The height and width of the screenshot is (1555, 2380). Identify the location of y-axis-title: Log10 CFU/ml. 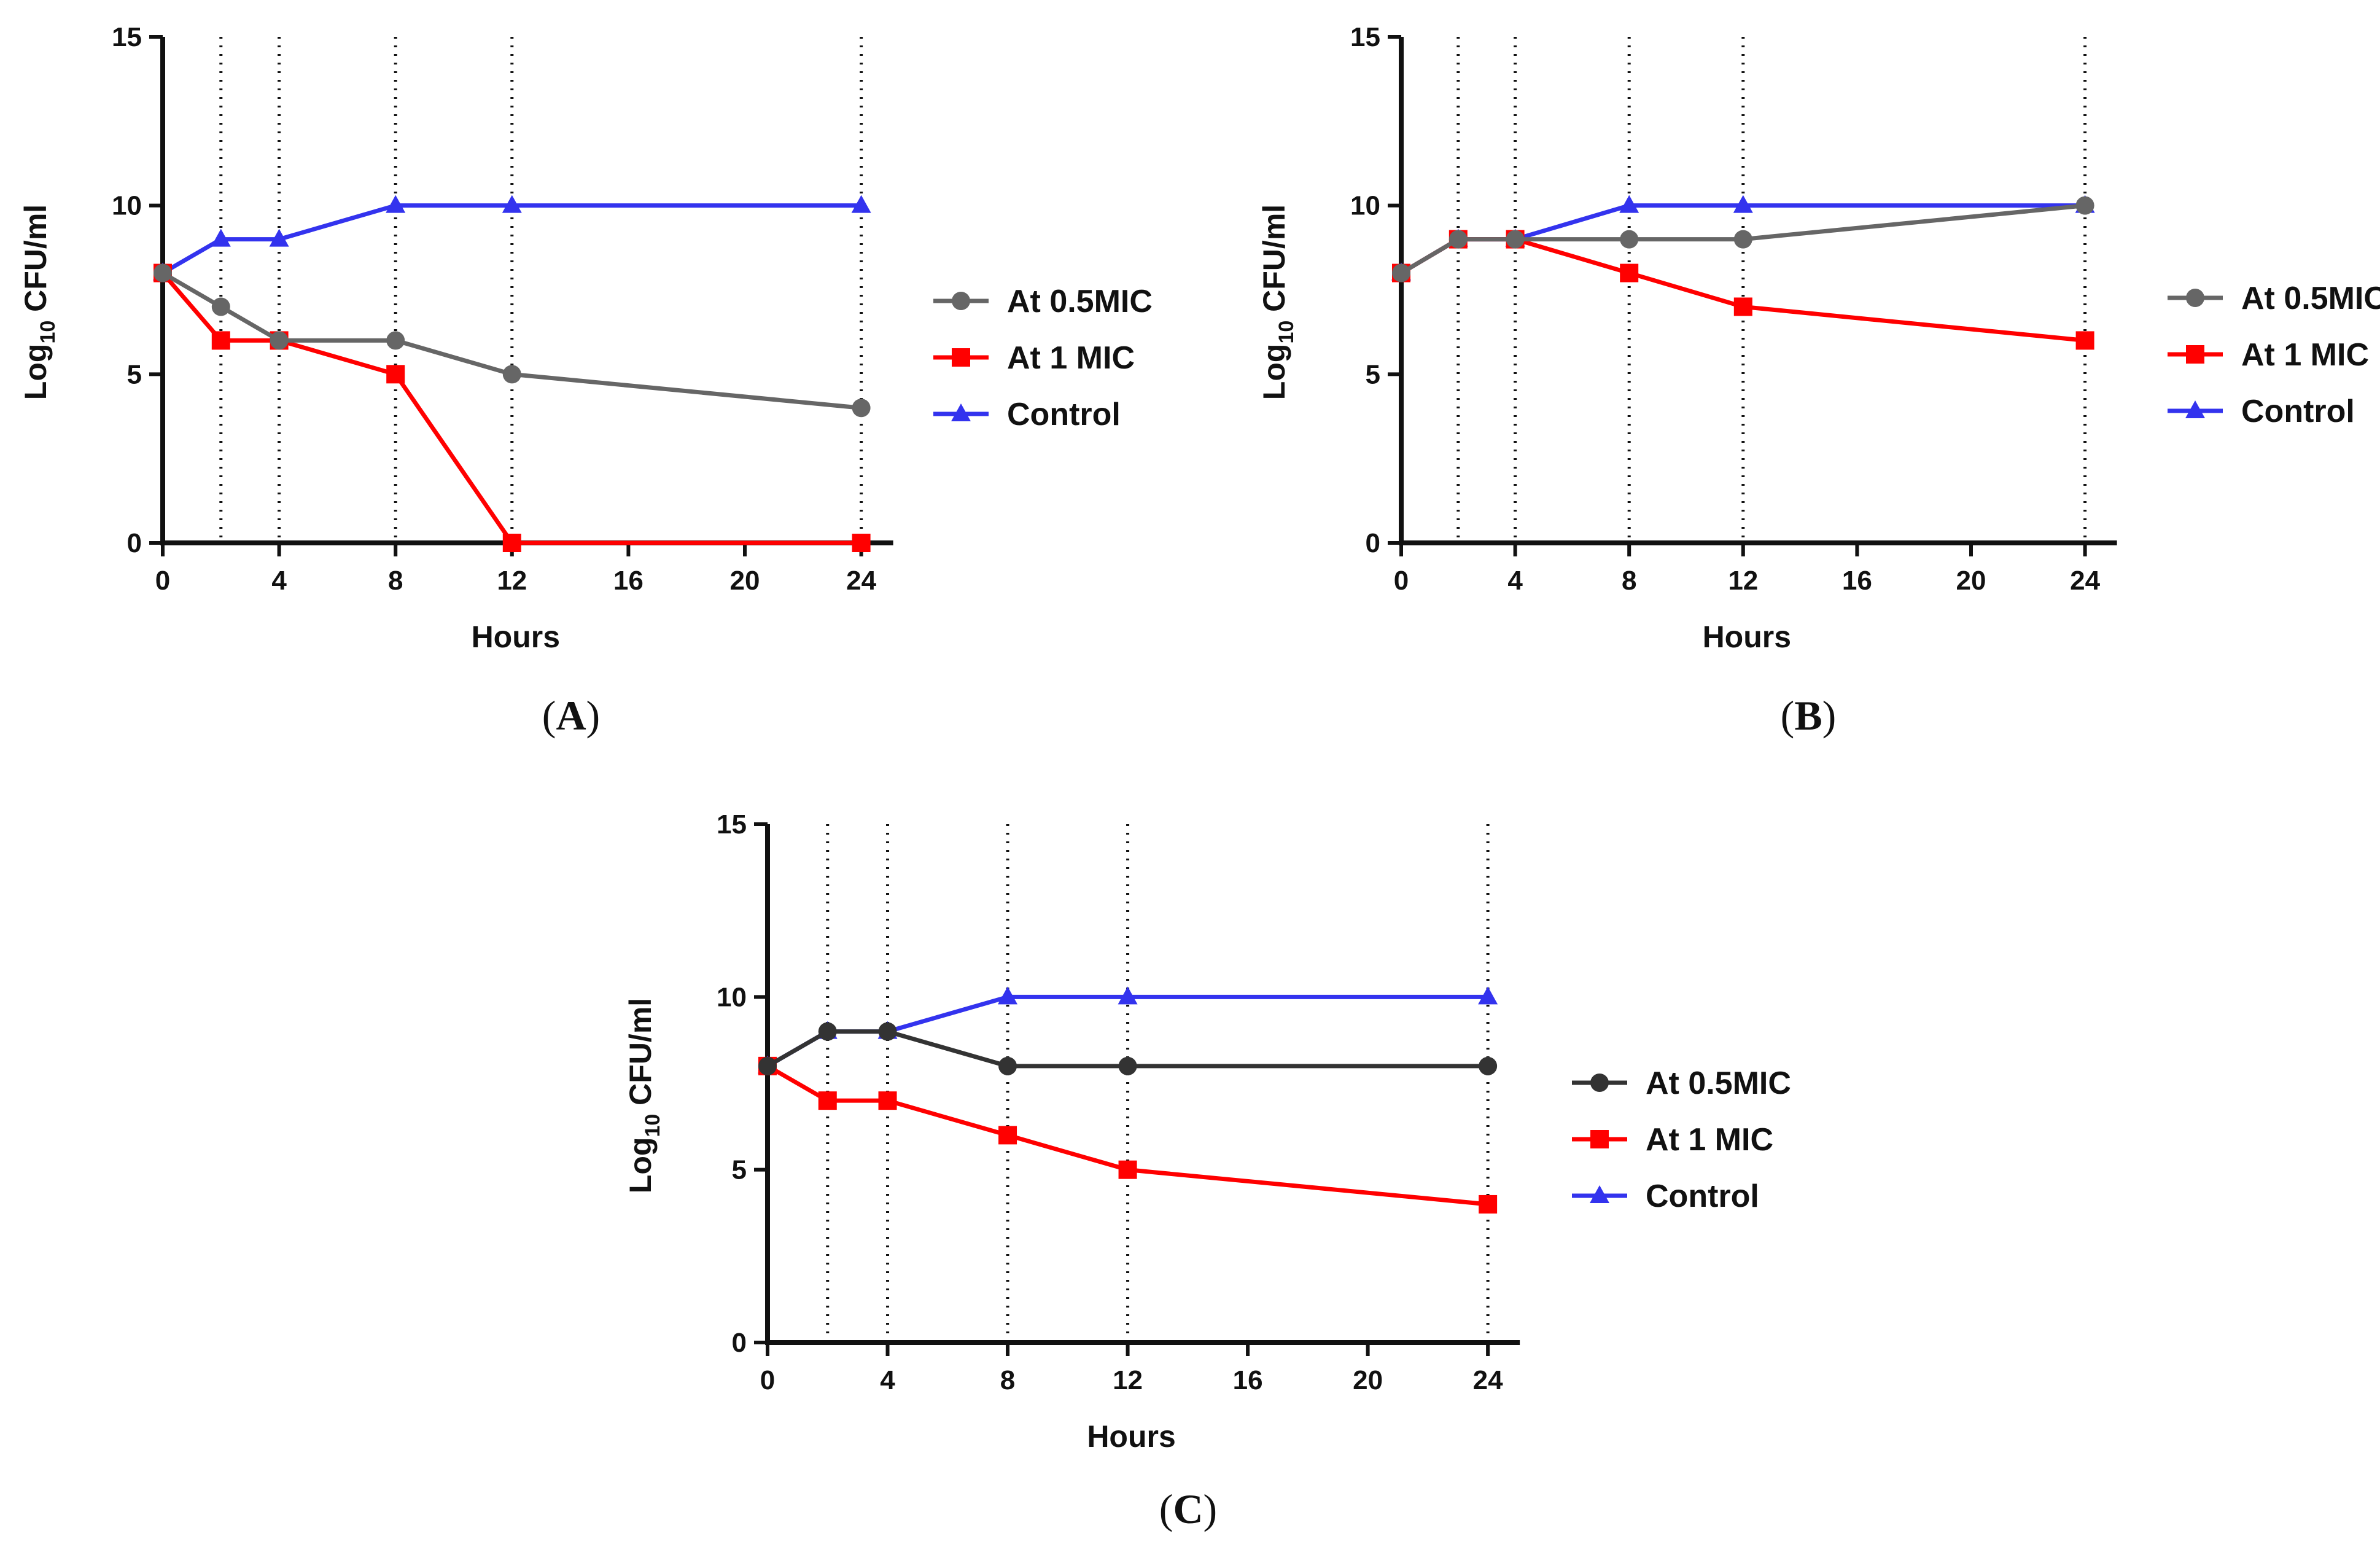
(1277, 302).